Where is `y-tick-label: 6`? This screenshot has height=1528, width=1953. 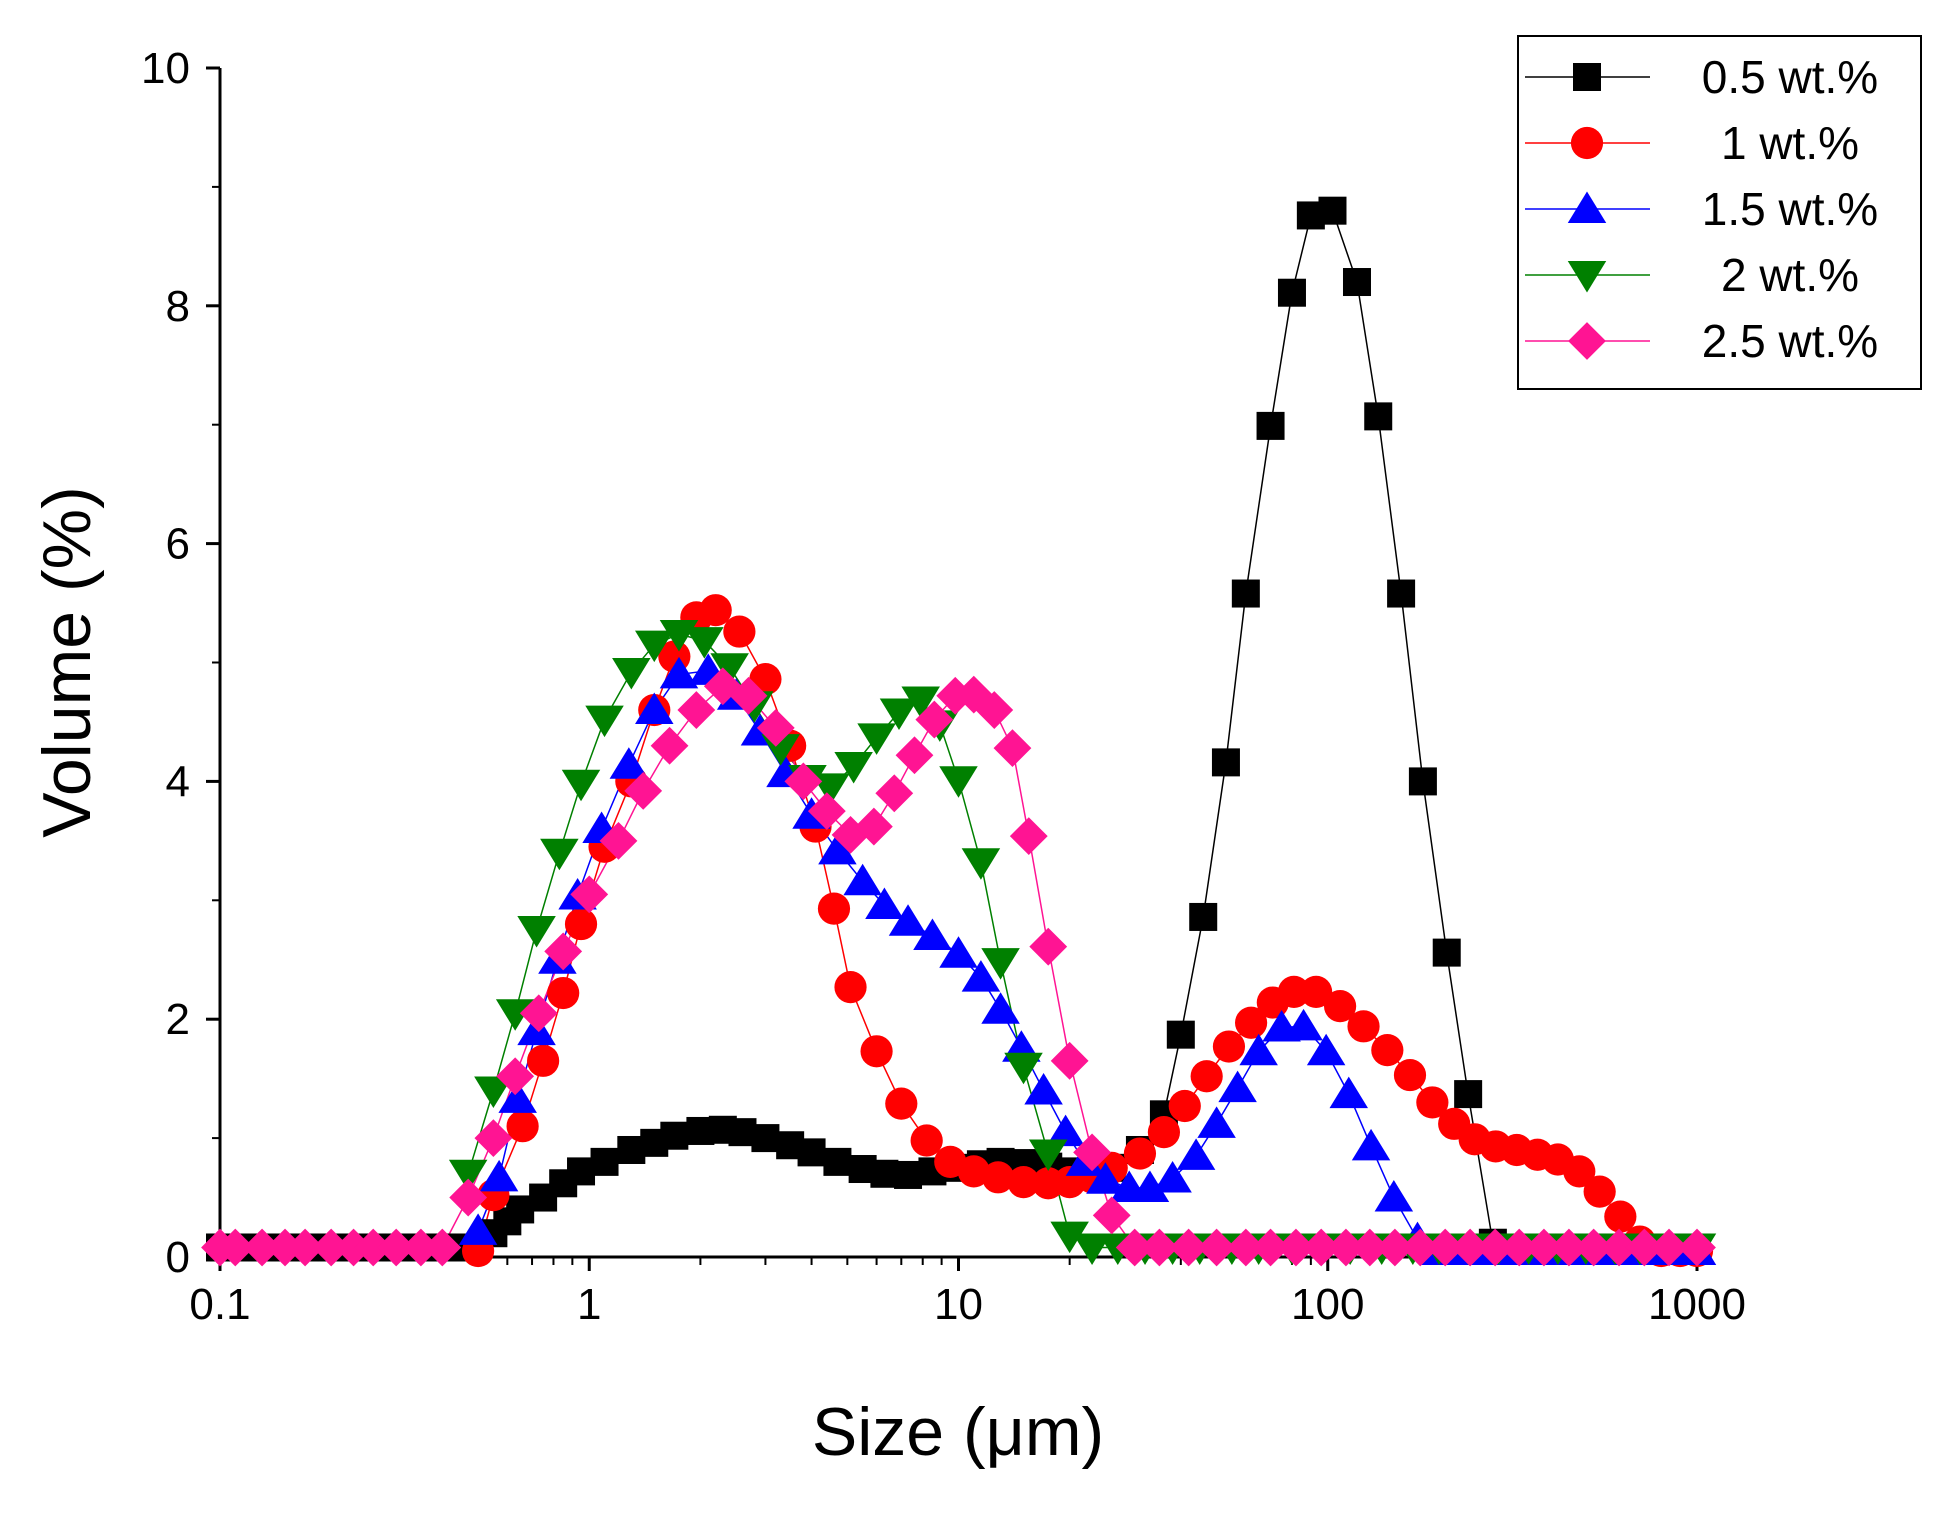
y-tick-label: 6 is located at coordinates (178, 544).